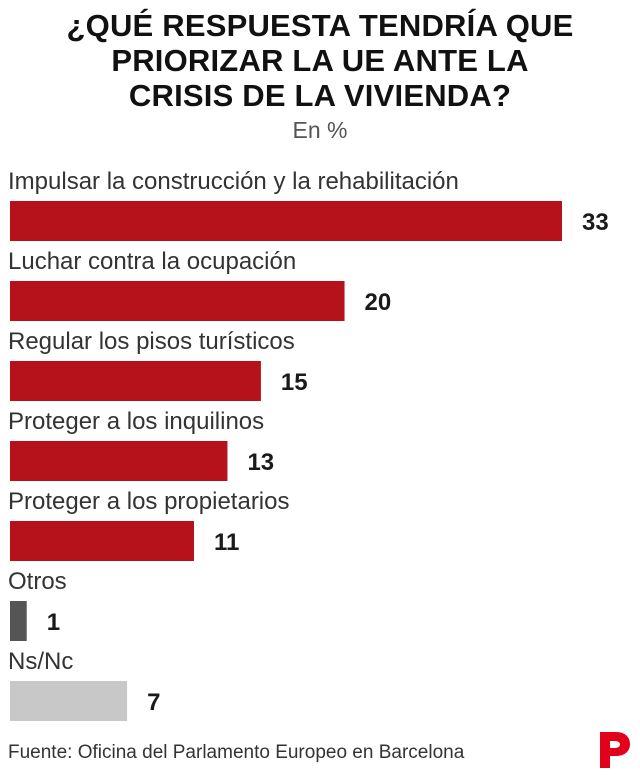 This screenshot has height=783, width=640. What do you see at coordinates (615, 750) in the screenshot?
I see `publication-logo-icon` at bounding box center [615, 750].